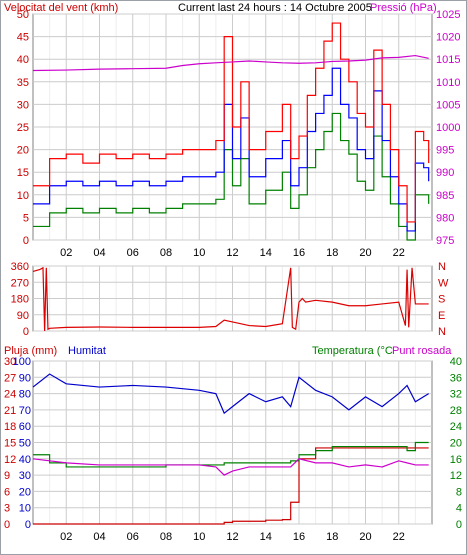 The height and width of the screenshot is (555, 467). Describe the element at coordinates (299, 253) in the screenshot. I see `x-tick-label-top: 16` at that location.